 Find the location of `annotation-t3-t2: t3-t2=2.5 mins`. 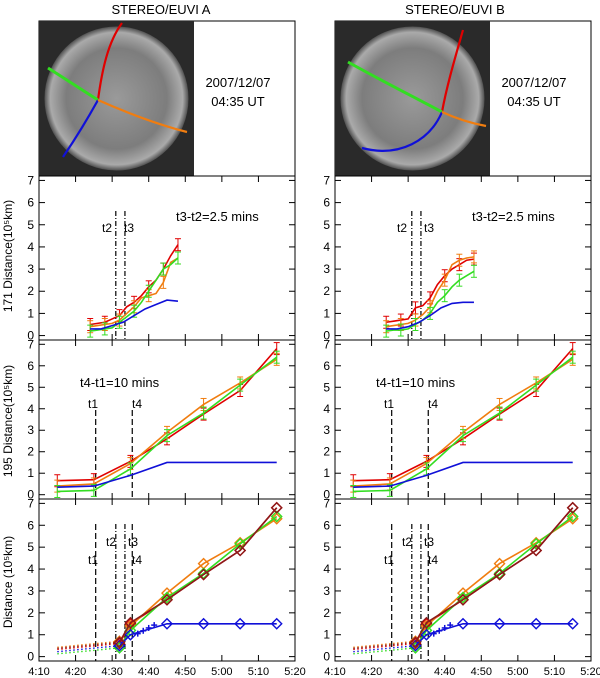

annotation-t3-t2: t3-t2=2.5 mins is located at coordinates (513, 216).